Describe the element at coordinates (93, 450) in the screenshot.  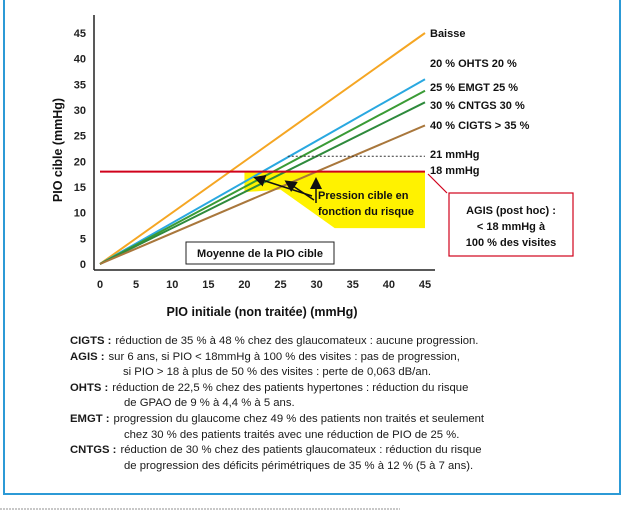
I see `note-key: CNTGS :` at that location.